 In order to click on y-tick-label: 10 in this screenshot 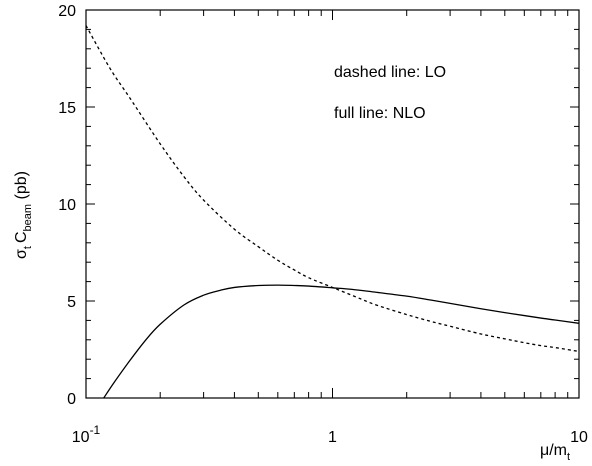, I will do `click(67, 205)`.